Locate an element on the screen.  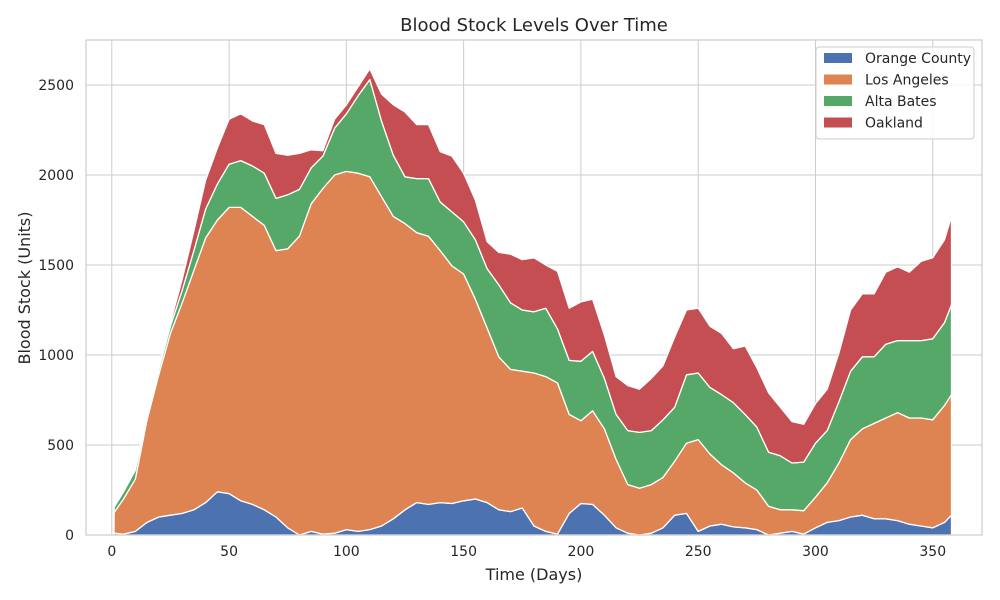
legend-box is located at coordinates (895, 93).